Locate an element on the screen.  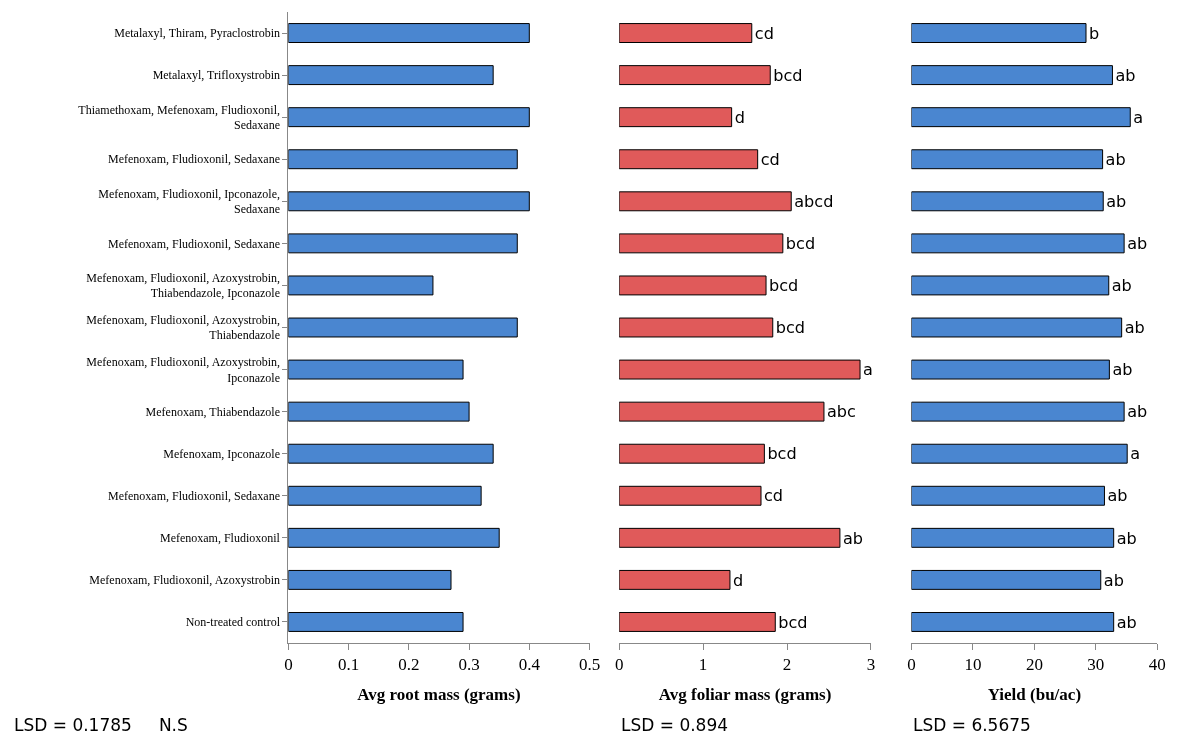
x-tick-label: 0.2 is located at coordinates (409, 665).